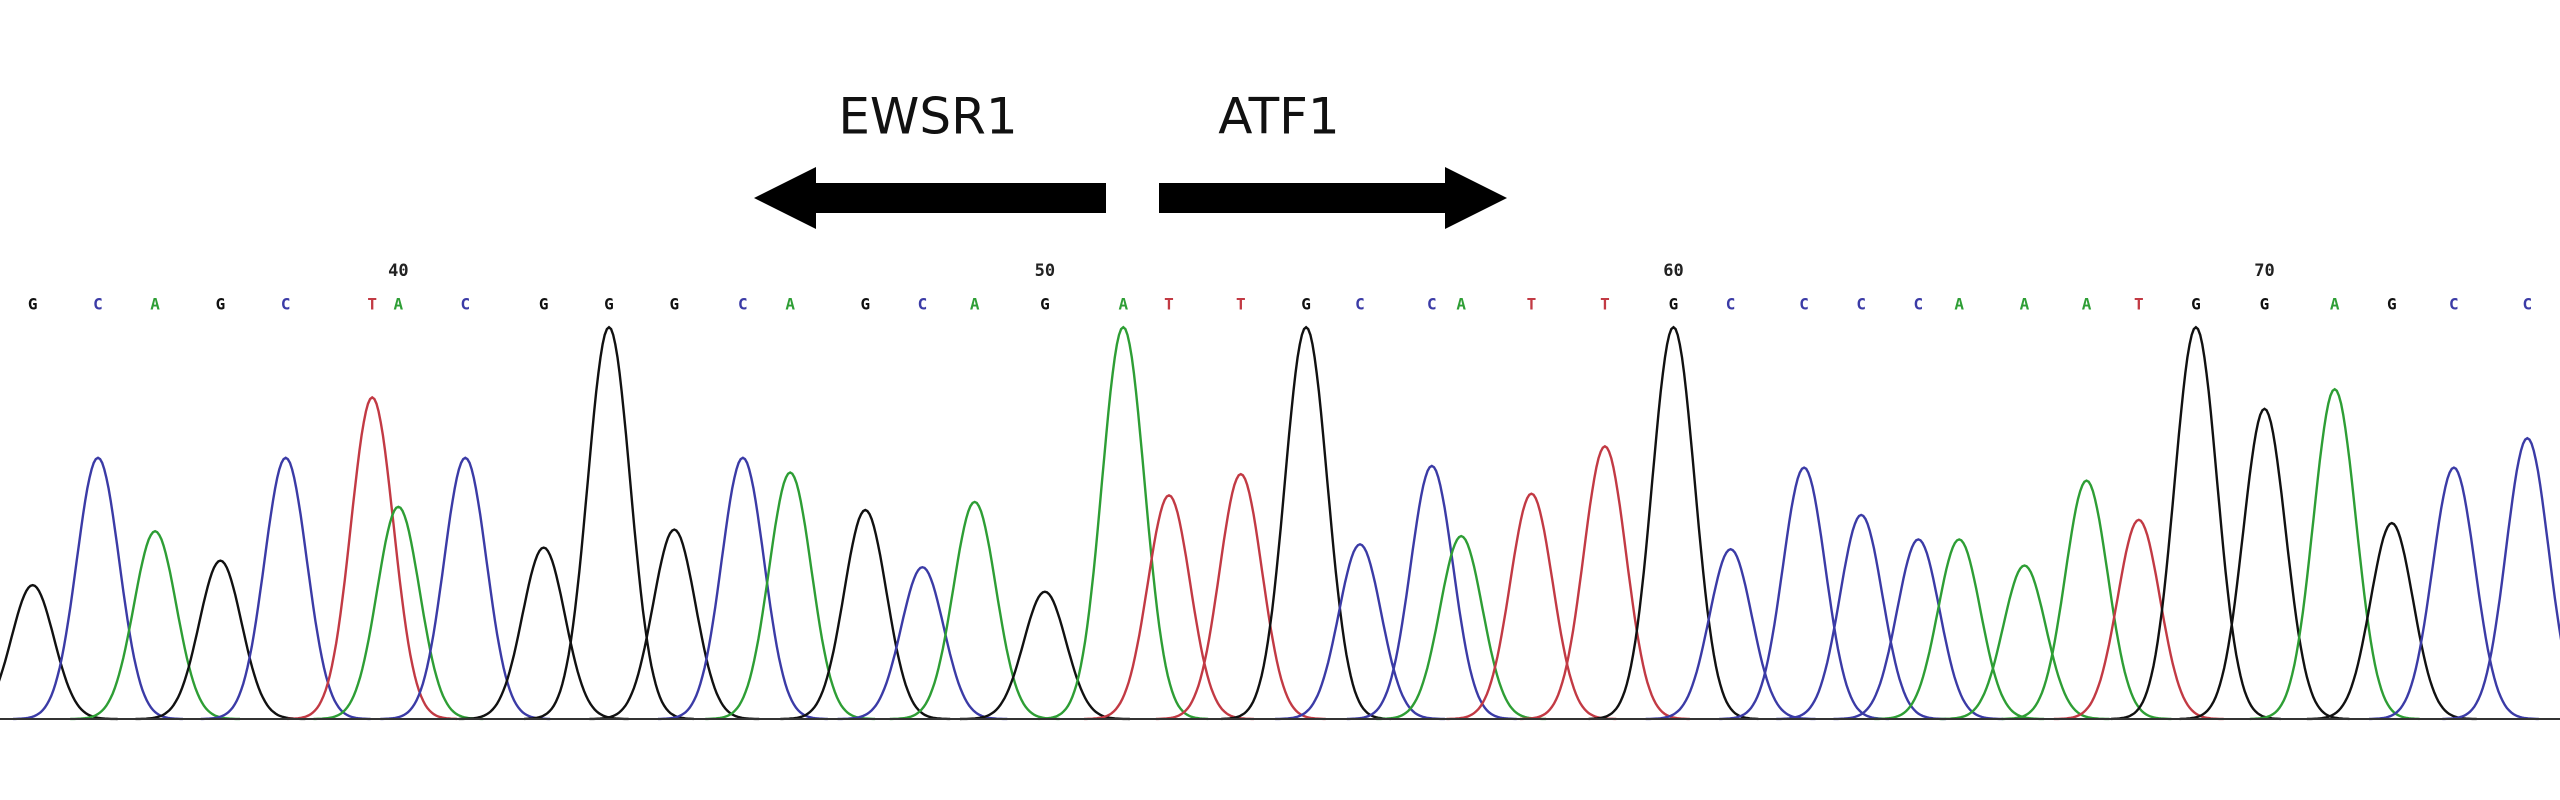 This screenshot has height=800, width=2560. I want to click on arrows, so click(1130, 198).